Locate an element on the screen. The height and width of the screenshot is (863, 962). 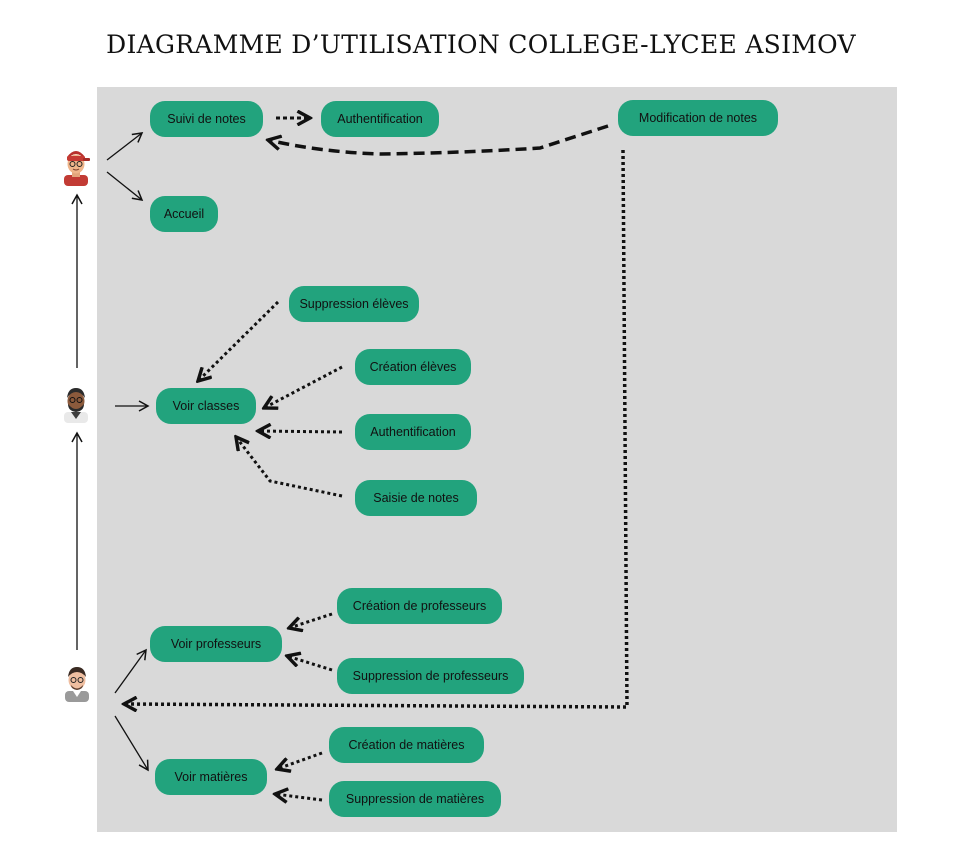
use-case-voir-professeurs: Voir professeurs is located at coordinates (216, 644).